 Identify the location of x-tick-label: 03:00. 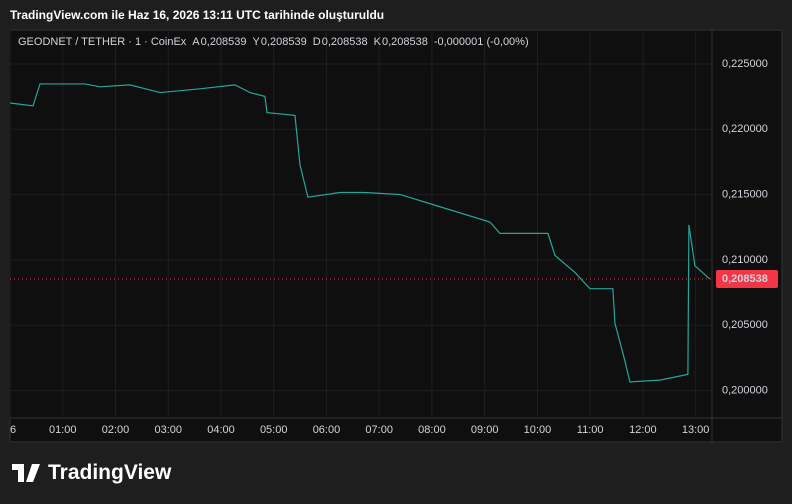
(168, 430).